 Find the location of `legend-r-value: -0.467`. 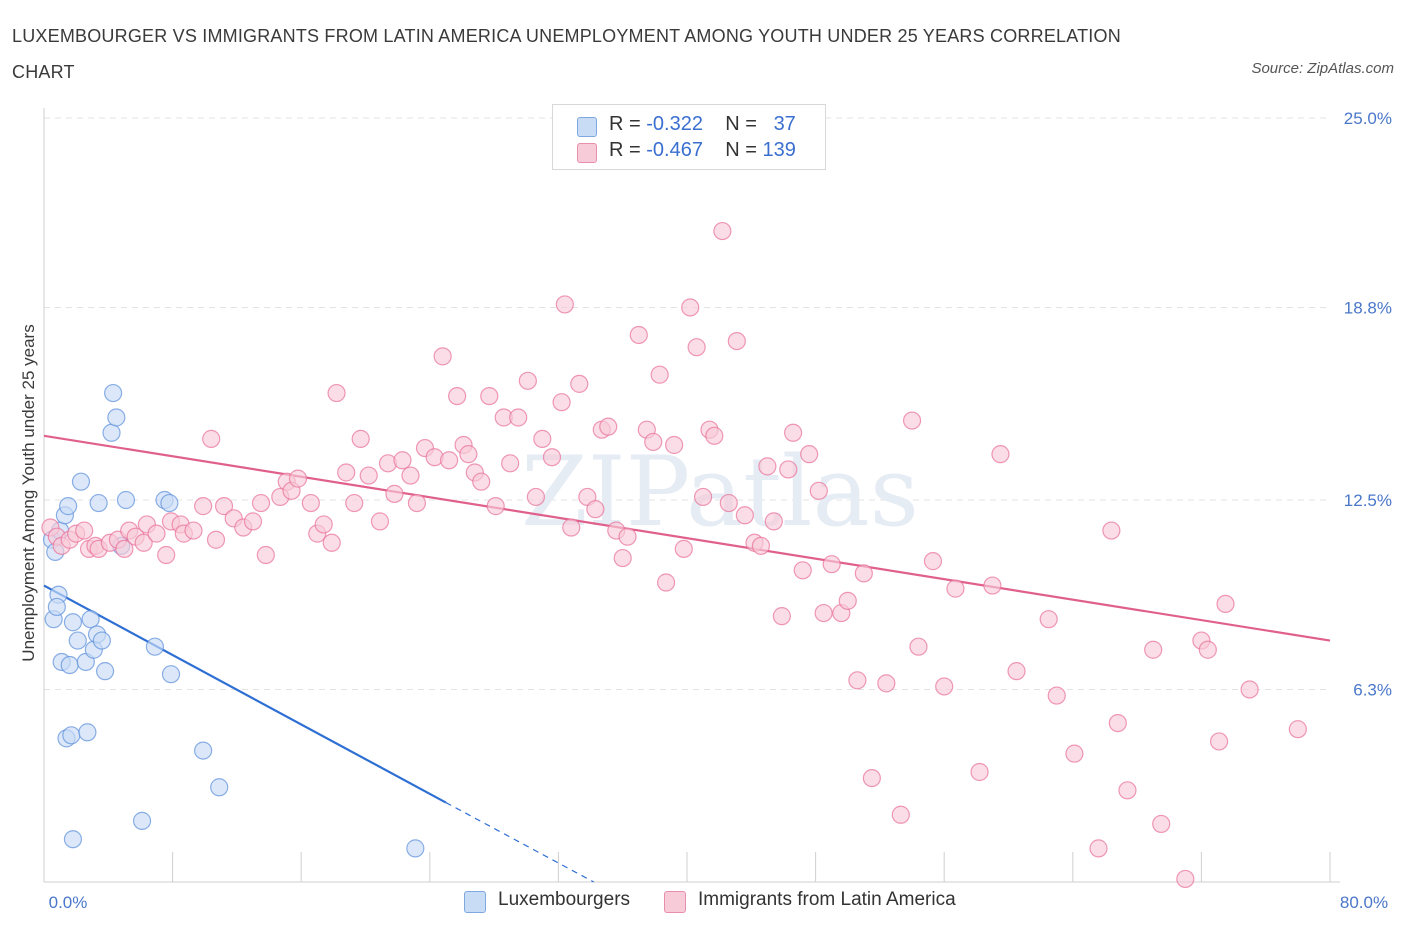

legend-r-value: -0.467 is located at coordinates (674, 150).